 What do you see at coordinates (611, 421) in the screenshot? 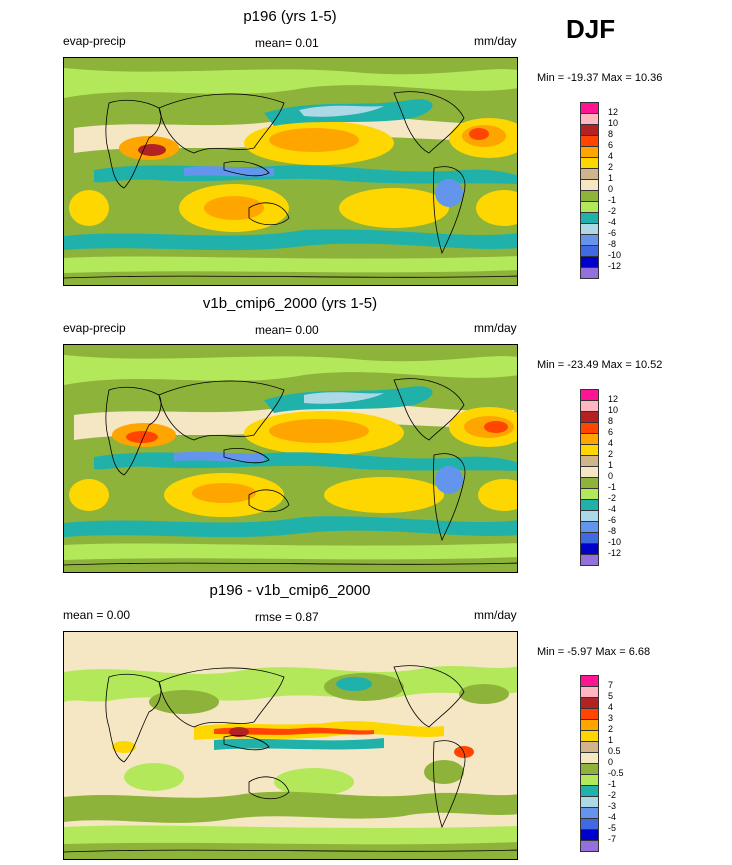
I see `panel-2-colorbar-label: 8` at bounding box center [611, 421].